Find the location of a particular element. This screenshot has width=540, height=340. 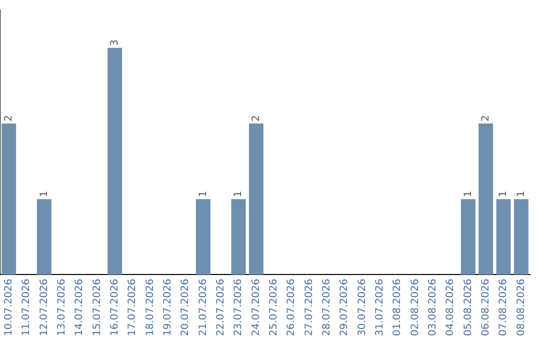

x-tick-label: 16.07.2026 is located at coordinates (114, 307).